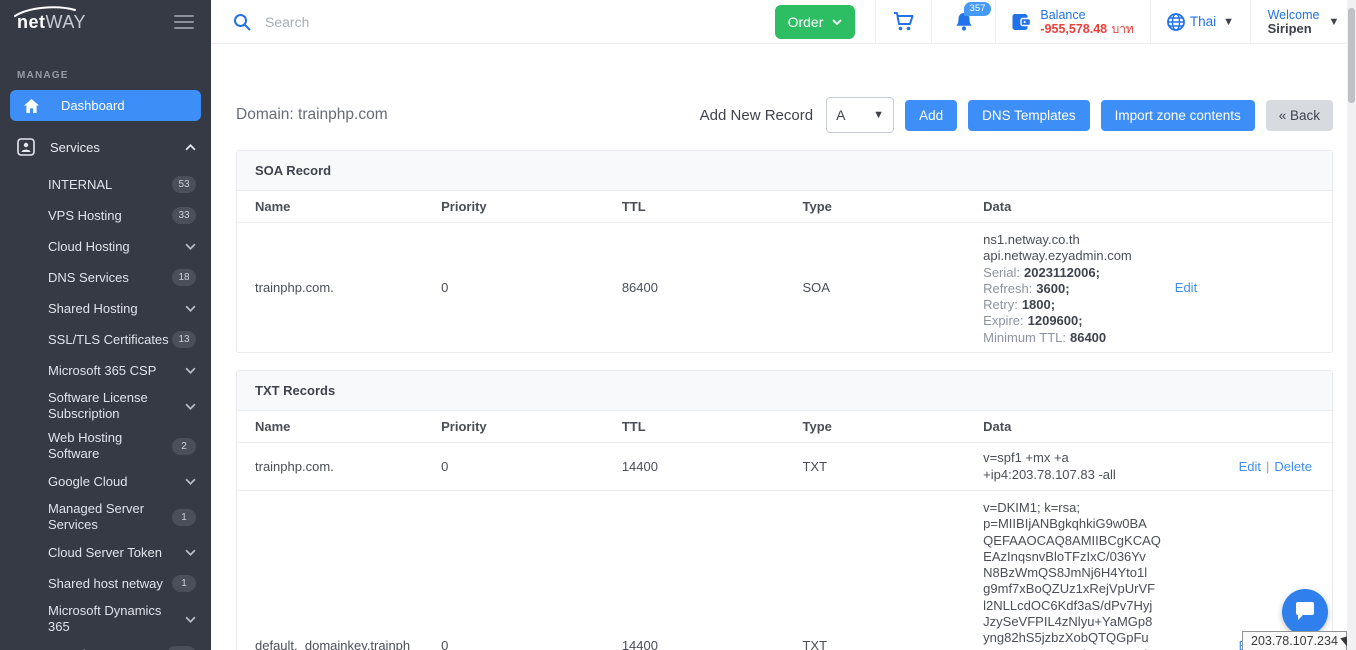 Image resolution: width=1356 pixels, height=650 pixels. Describe the element at coordinates (415, 21) in the screenshot. I see `search-input` at that location.